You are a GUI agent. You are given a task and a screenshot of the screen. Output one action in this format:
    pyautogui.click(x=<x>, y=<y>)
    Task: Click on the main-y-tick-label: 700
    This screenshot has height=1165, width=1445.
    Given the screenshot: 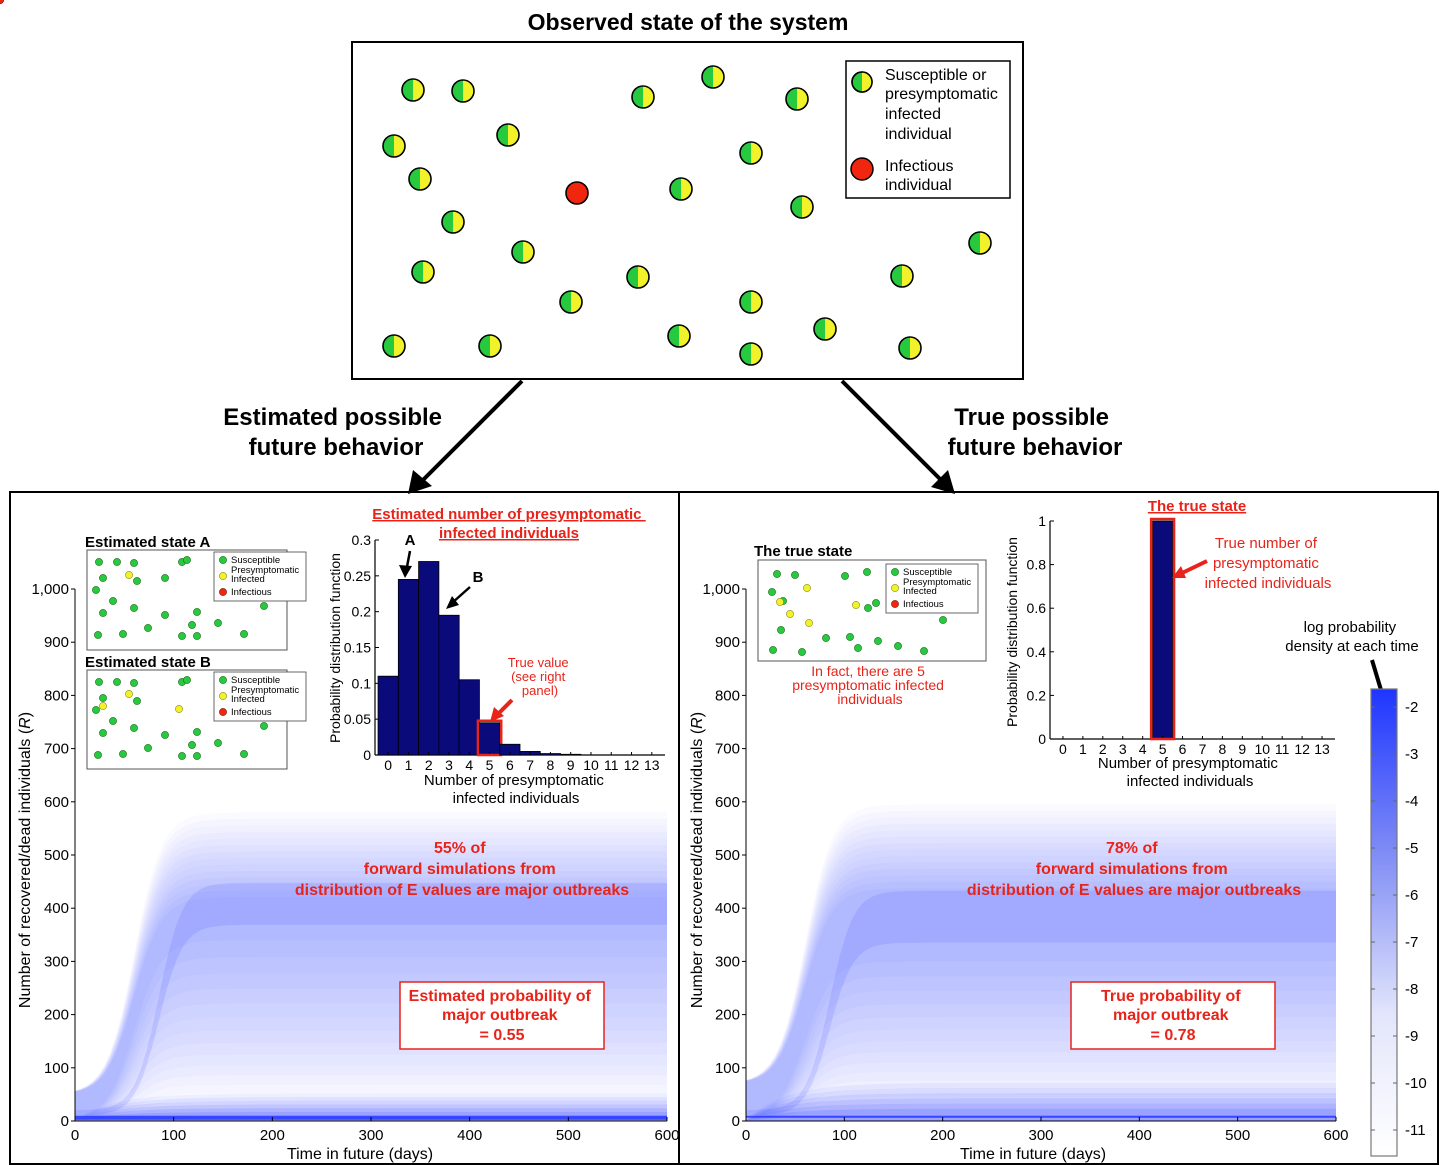 What is the action you would take?
    pyautogui.click(x=727, y=749)
    